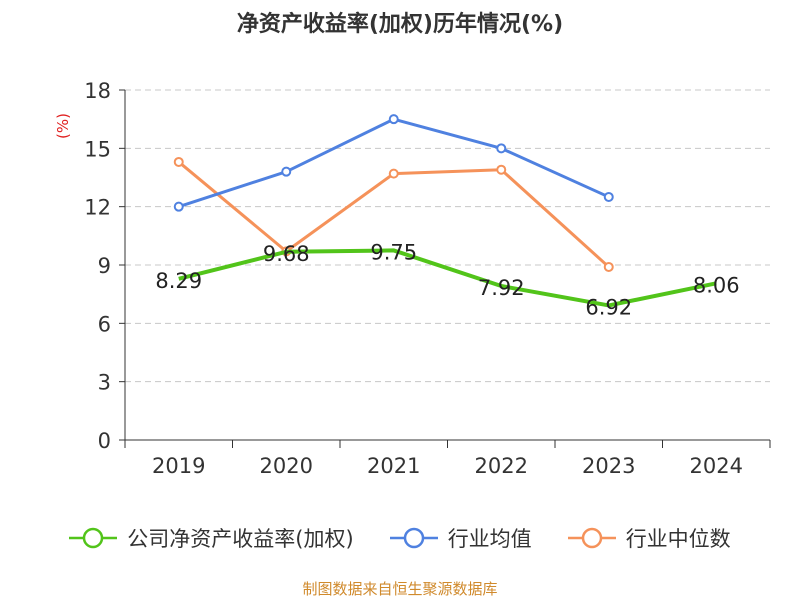 The width and height of the screenshot is (800, 600). Describe the element at coordinates (608, 307) in the screenshot. I see `data-label: 6.92` at that location.